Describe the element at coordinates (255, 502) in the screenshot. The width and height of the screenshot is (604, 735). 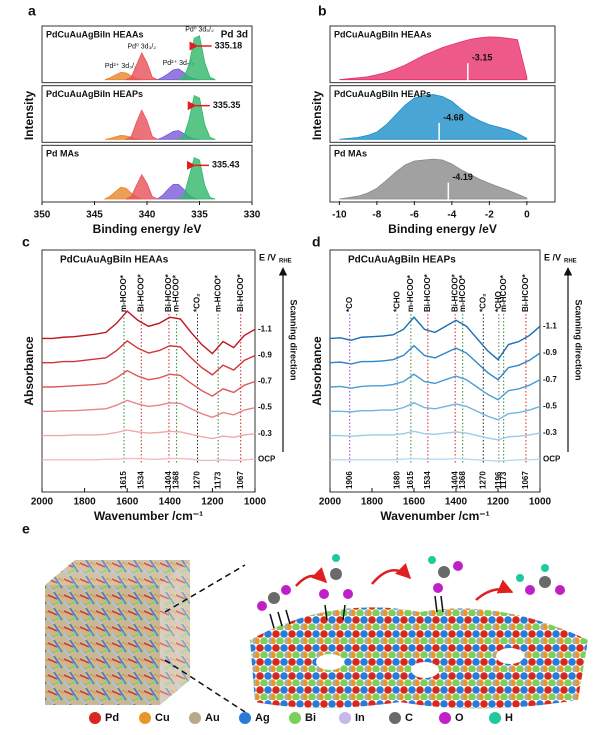
I see `x-tick-label: 1000` at that location.